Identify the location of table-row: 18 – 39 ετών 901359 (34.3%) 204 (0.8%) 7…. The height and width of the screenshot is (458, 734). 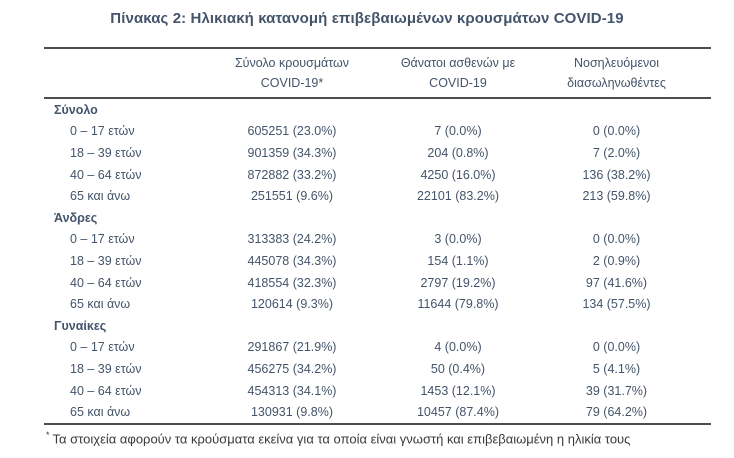
(377, 153).